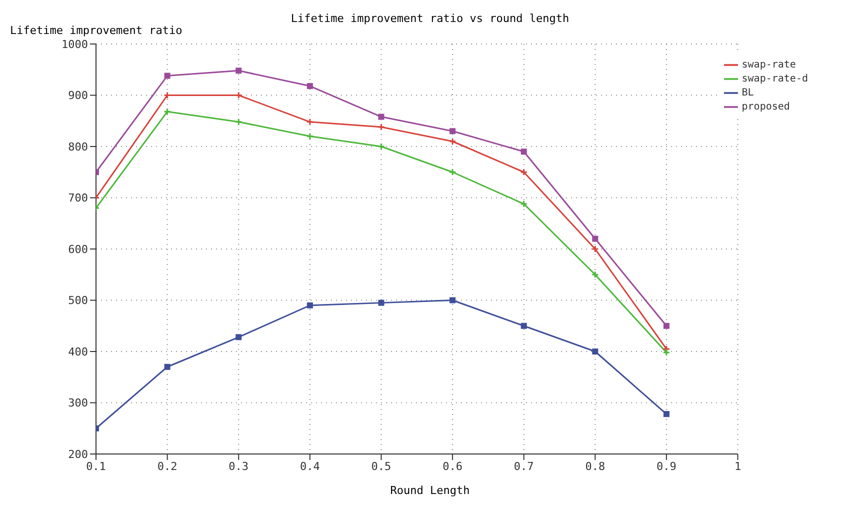 Image resolution: width=860 pixels, height=506 pixels. What do you see at coordinates (595, 466) in the screenshot?
I see `x-tick-label: 0.8` at bounding box center [595, 466].